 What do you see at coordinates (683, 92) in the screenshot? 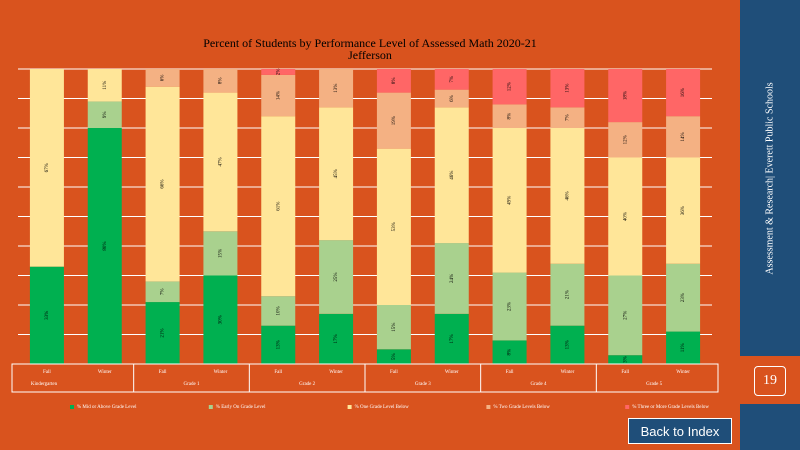
I see `data-label: 16%` at bounding box center [683, 92].